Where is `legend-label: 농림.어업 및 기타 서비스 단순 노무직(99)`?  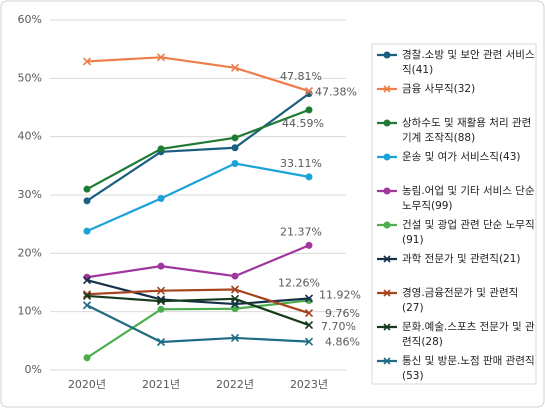
legend-label: 농림.어업 및 기타 서비스 단순 노무직(99) is located at coordinates (468, 198).